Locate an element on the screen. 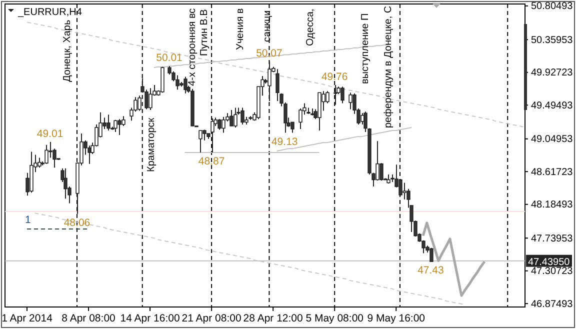  x-tick-label: 1 Apr 2014 is located at coordinates (27, 318).